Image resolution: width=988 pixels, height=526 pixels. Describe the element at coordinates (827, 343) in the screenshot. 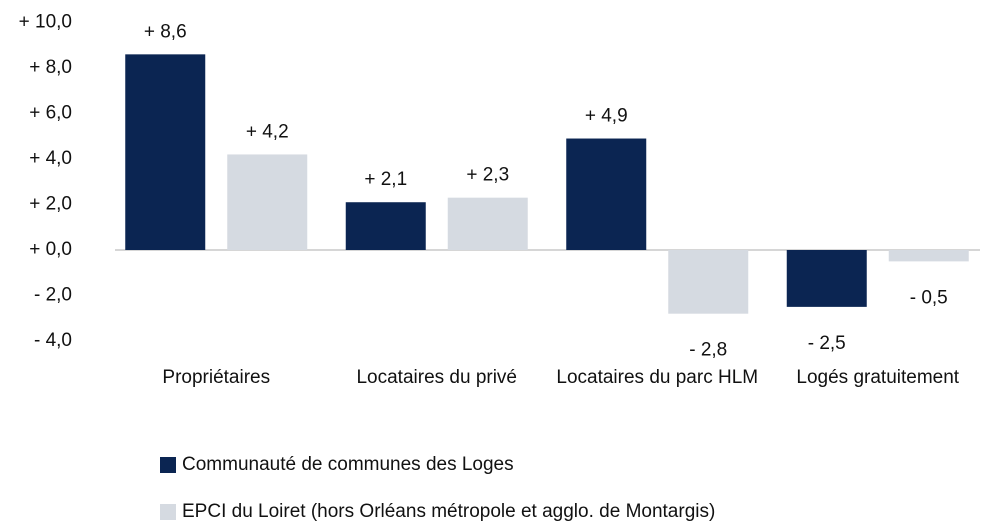

I see `value-label: - 2,5` at that location.